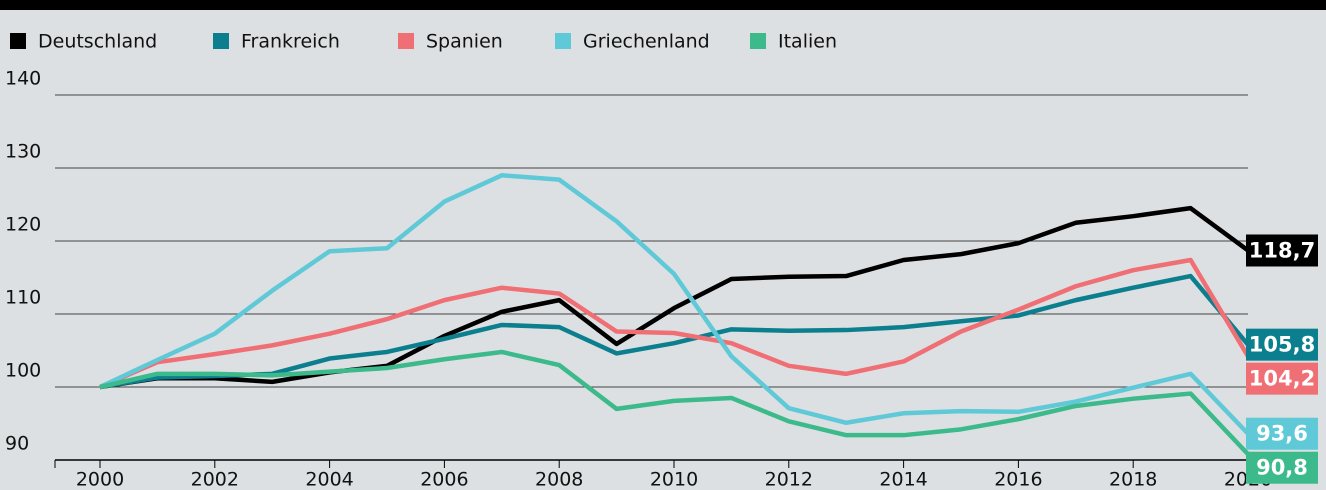 Image resolution: width=1326 pixels, height=490 pixels. I want to click on x-tick-label: 2014, so click(903, 479).